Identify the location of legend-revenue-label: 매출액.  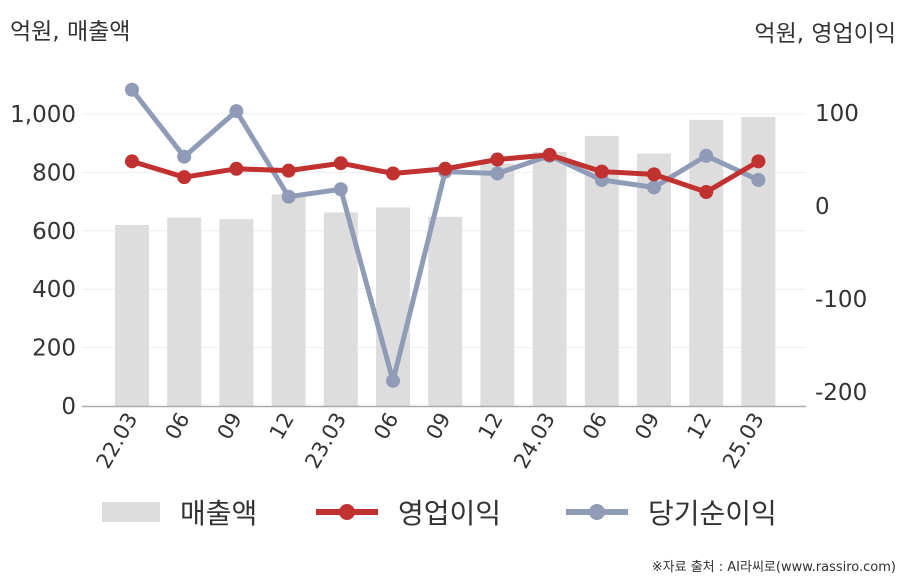
(219, 513).